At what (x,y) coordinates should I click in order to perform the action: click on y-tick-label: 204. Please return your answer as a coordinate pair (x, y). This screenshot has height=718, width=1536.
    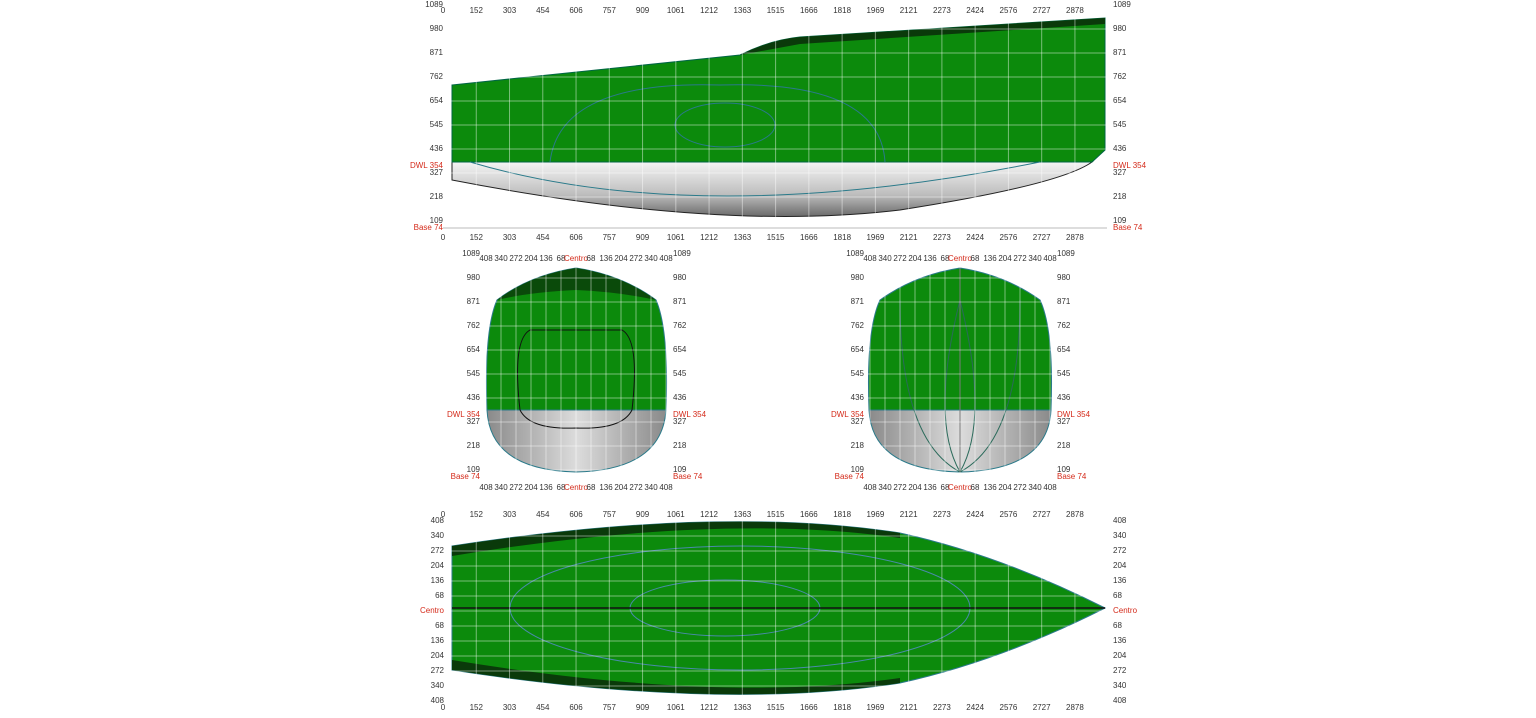
    Looking at the image, I should click on (1120, 655).